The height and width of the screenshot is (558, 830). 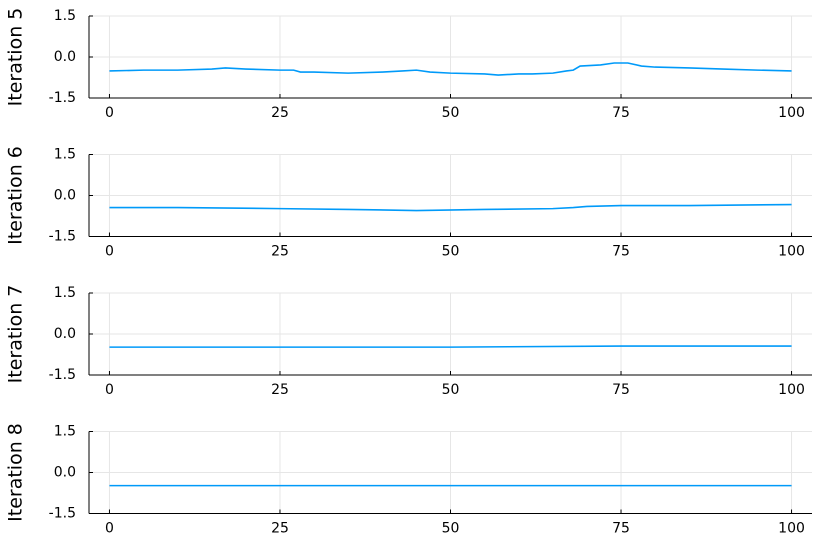 I want to click on y-axis-label: Iteration 8, so click(x=16, y=472).